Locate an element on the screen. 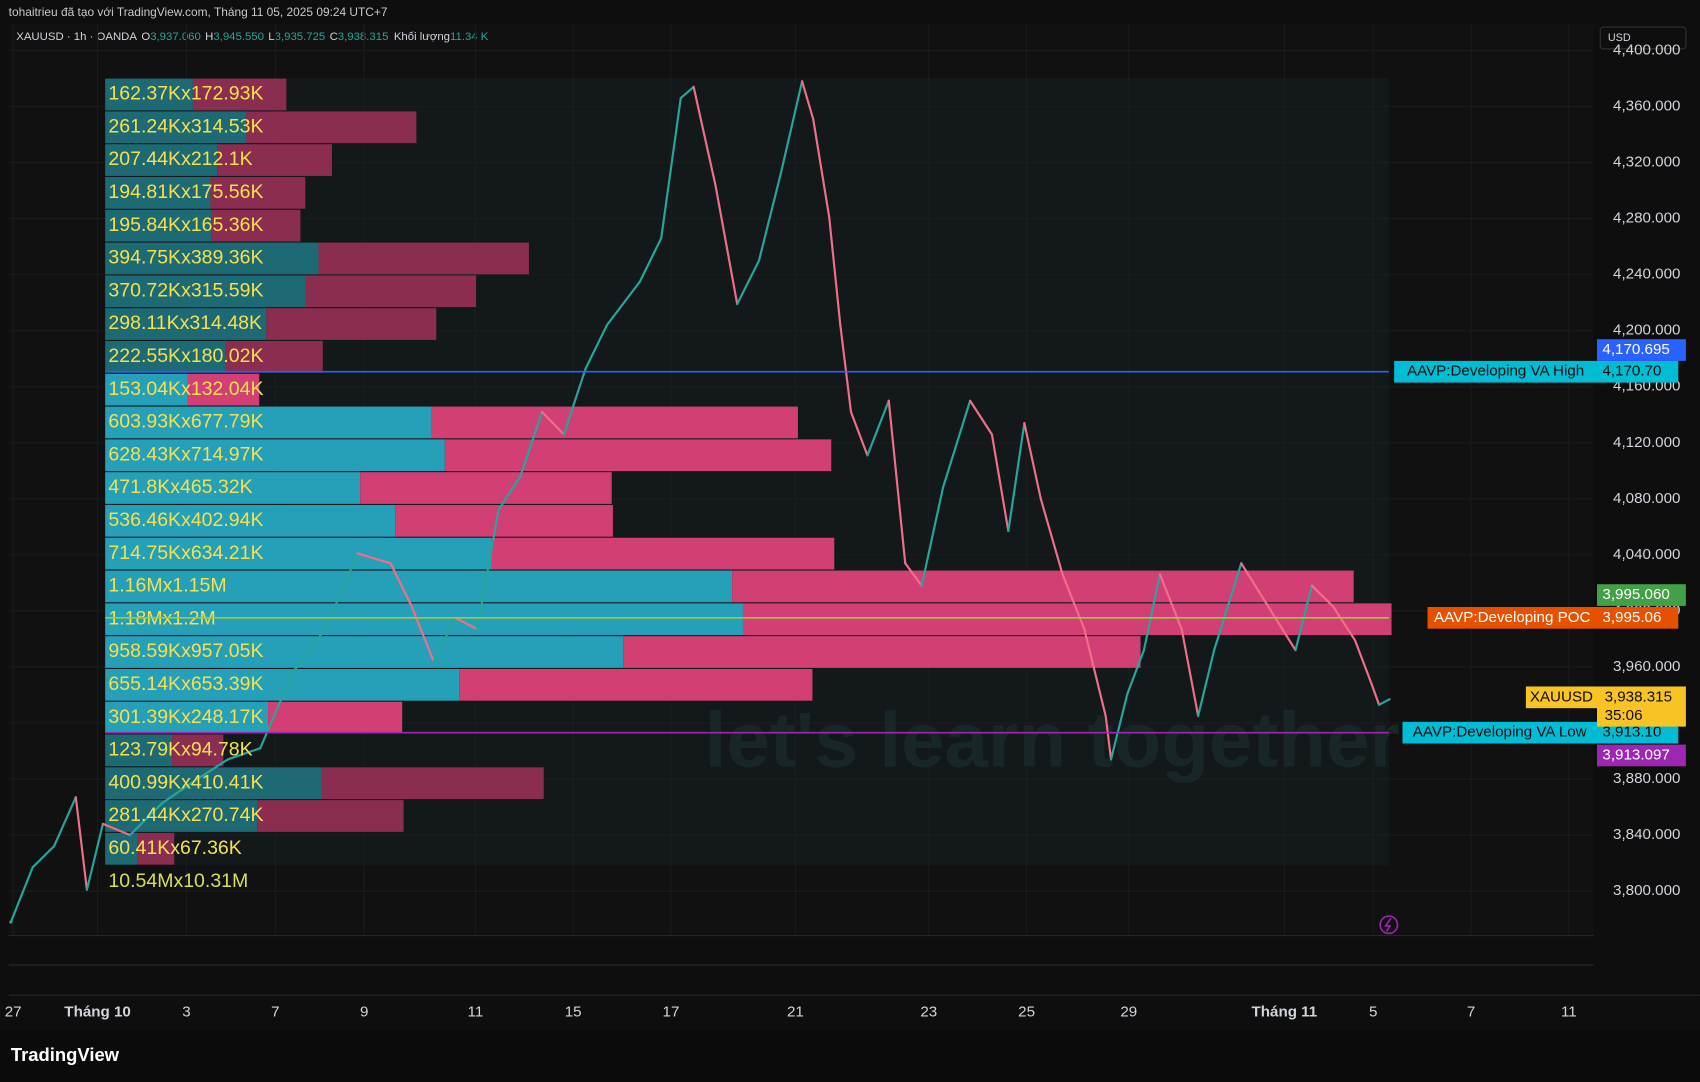  price-tag: 4,170.695 is located at coordinates (1635, 349).